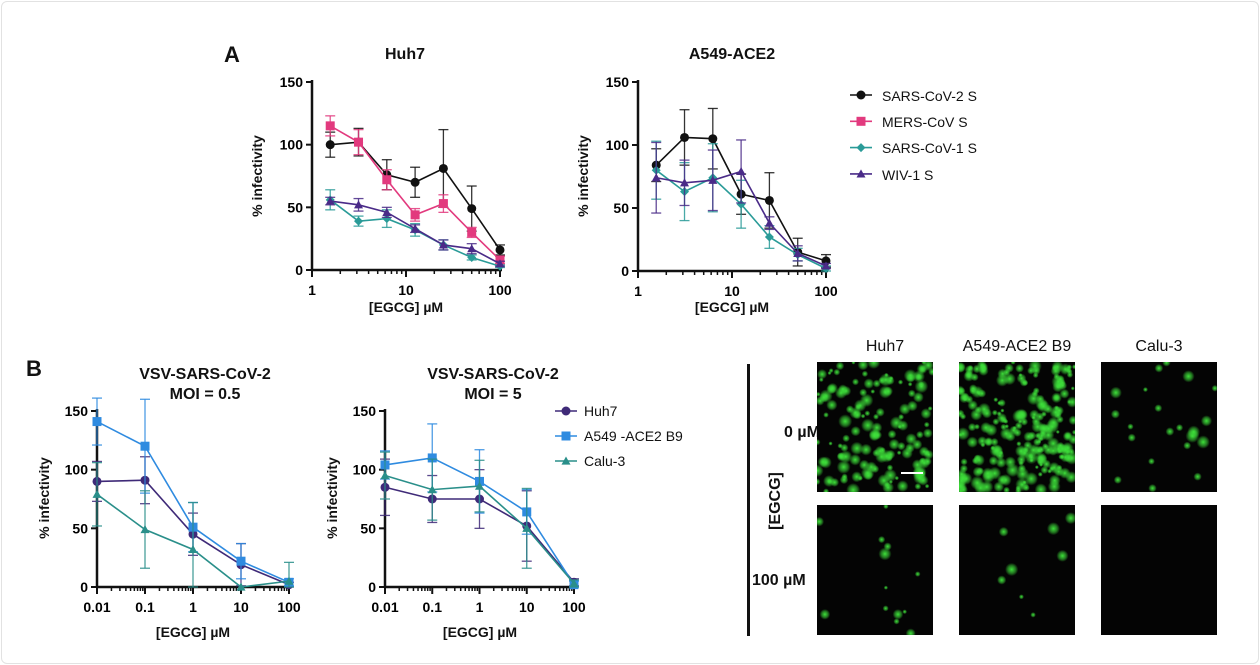  Describe the element at coordinates (43, 498) in the screenshot. I see `y-axis-label-b1: % infectivity` at that location.